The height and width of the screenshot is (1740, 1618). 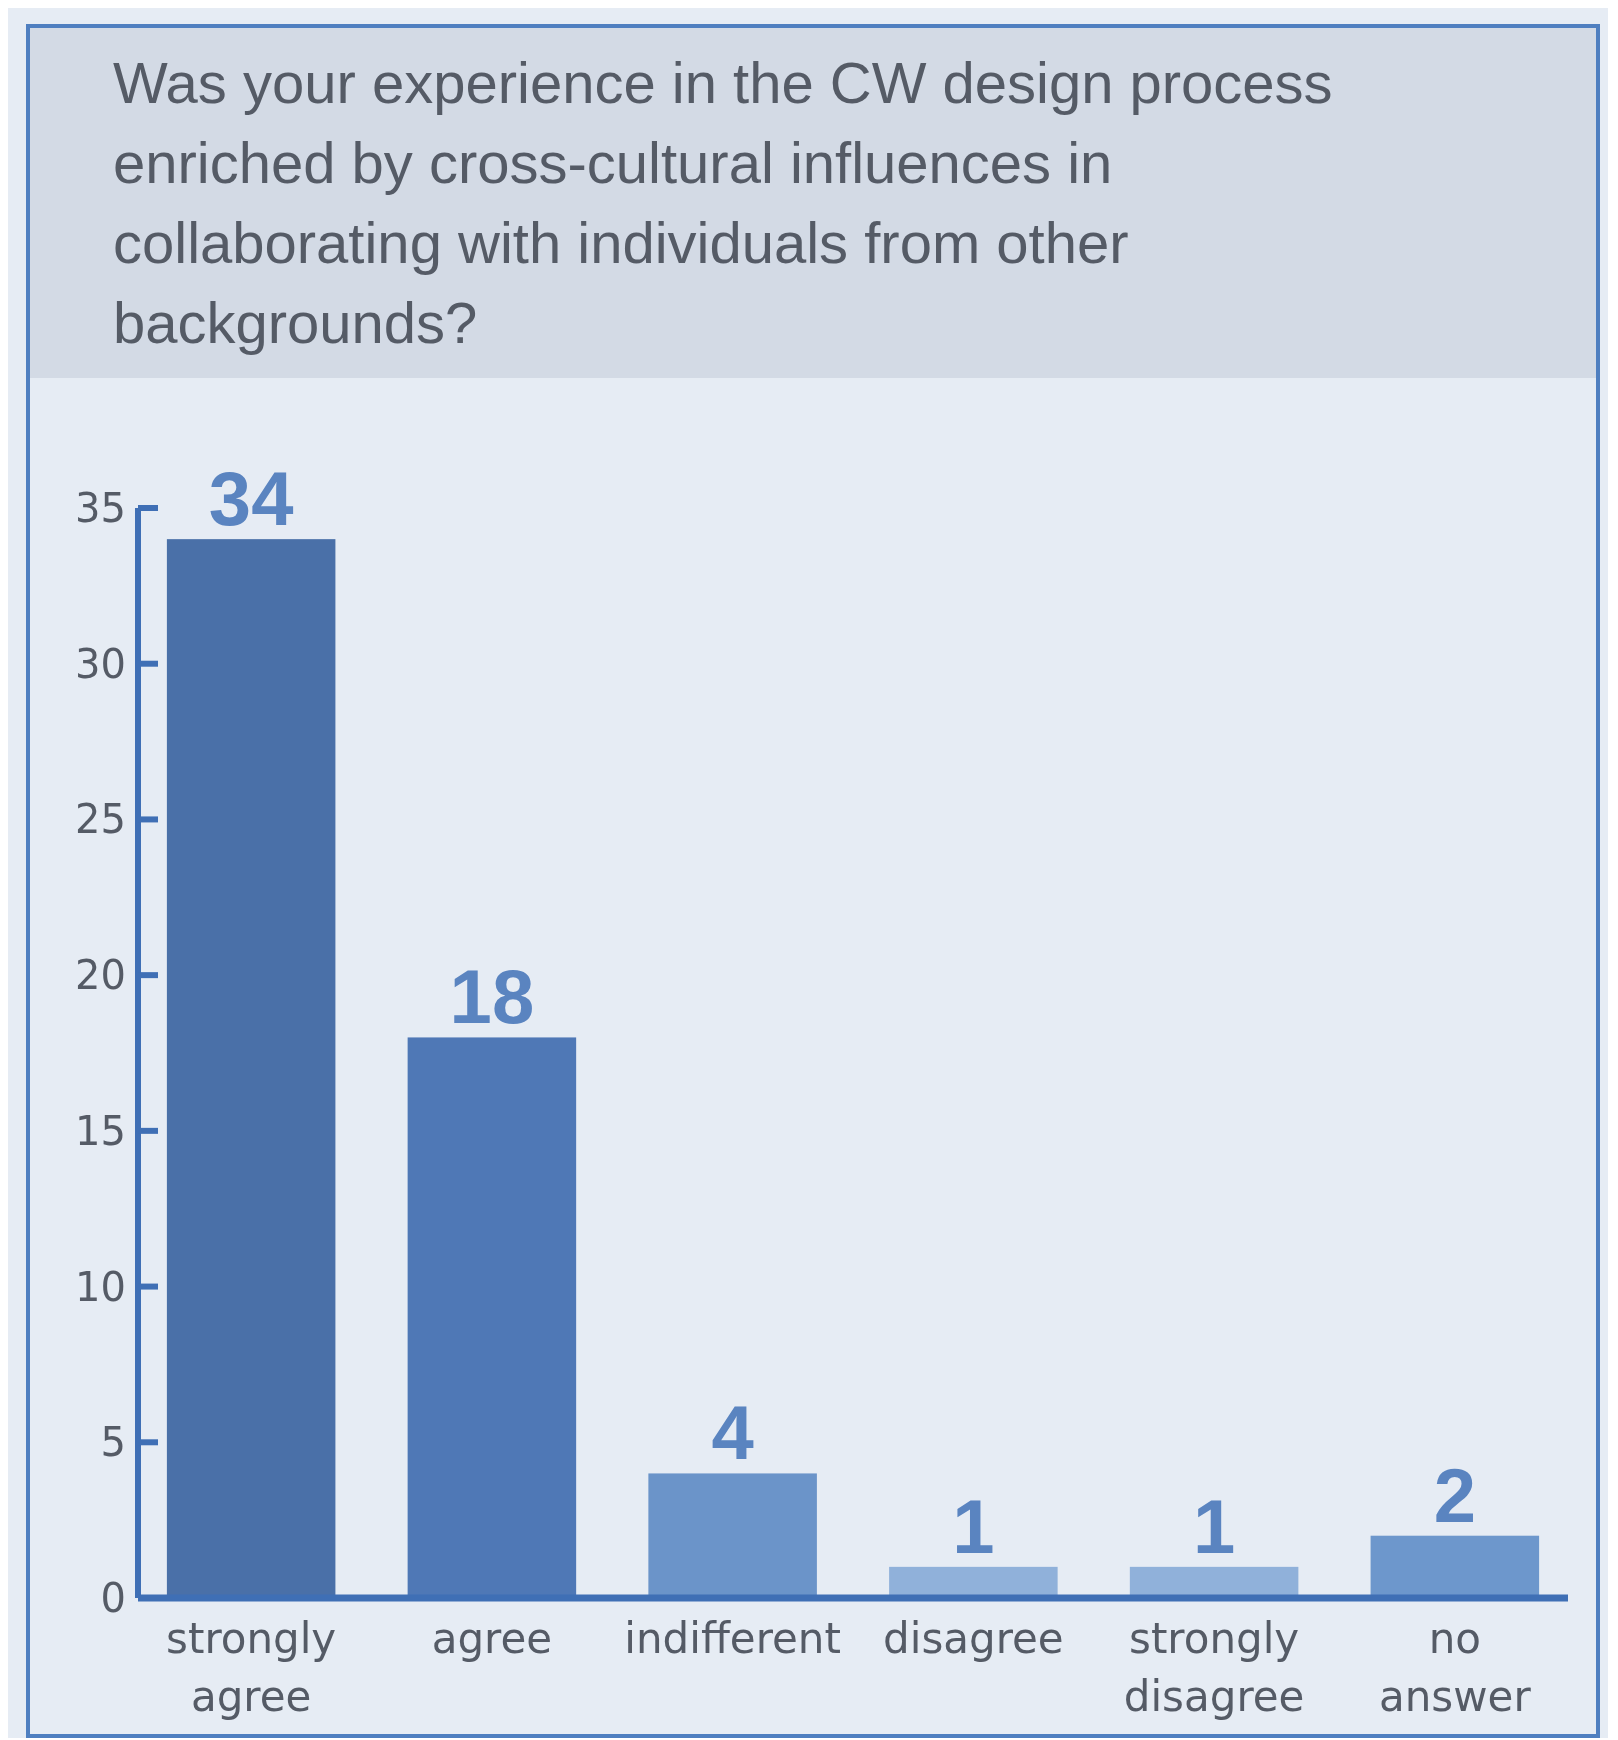 What do you see at coordinates (1214, 1667) in the screenshot?
I see `x-tick-label: strongly disagree` at bounding box center [1214, 1667].